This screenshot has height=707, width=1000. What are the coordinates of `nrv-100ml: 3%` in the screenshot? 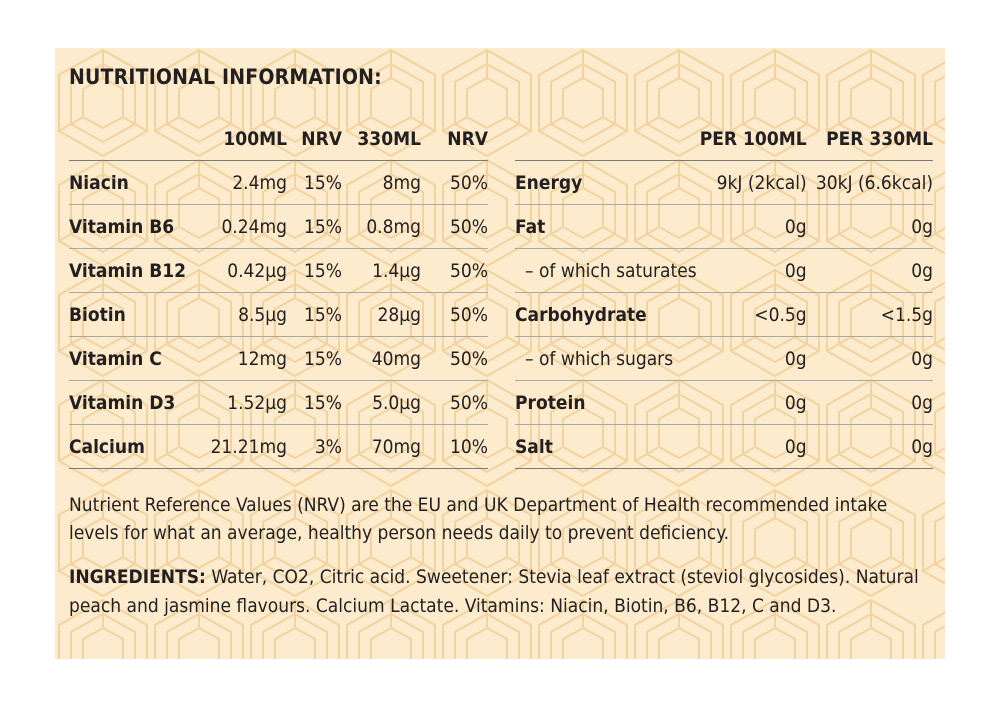 It's located at (314, 446).